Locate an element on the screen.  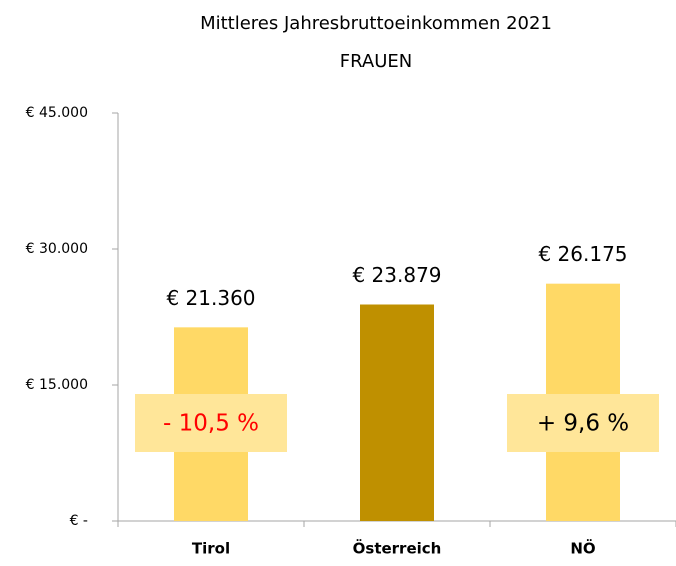
value-label: € 26.175 is located at coordinates (582, 254).